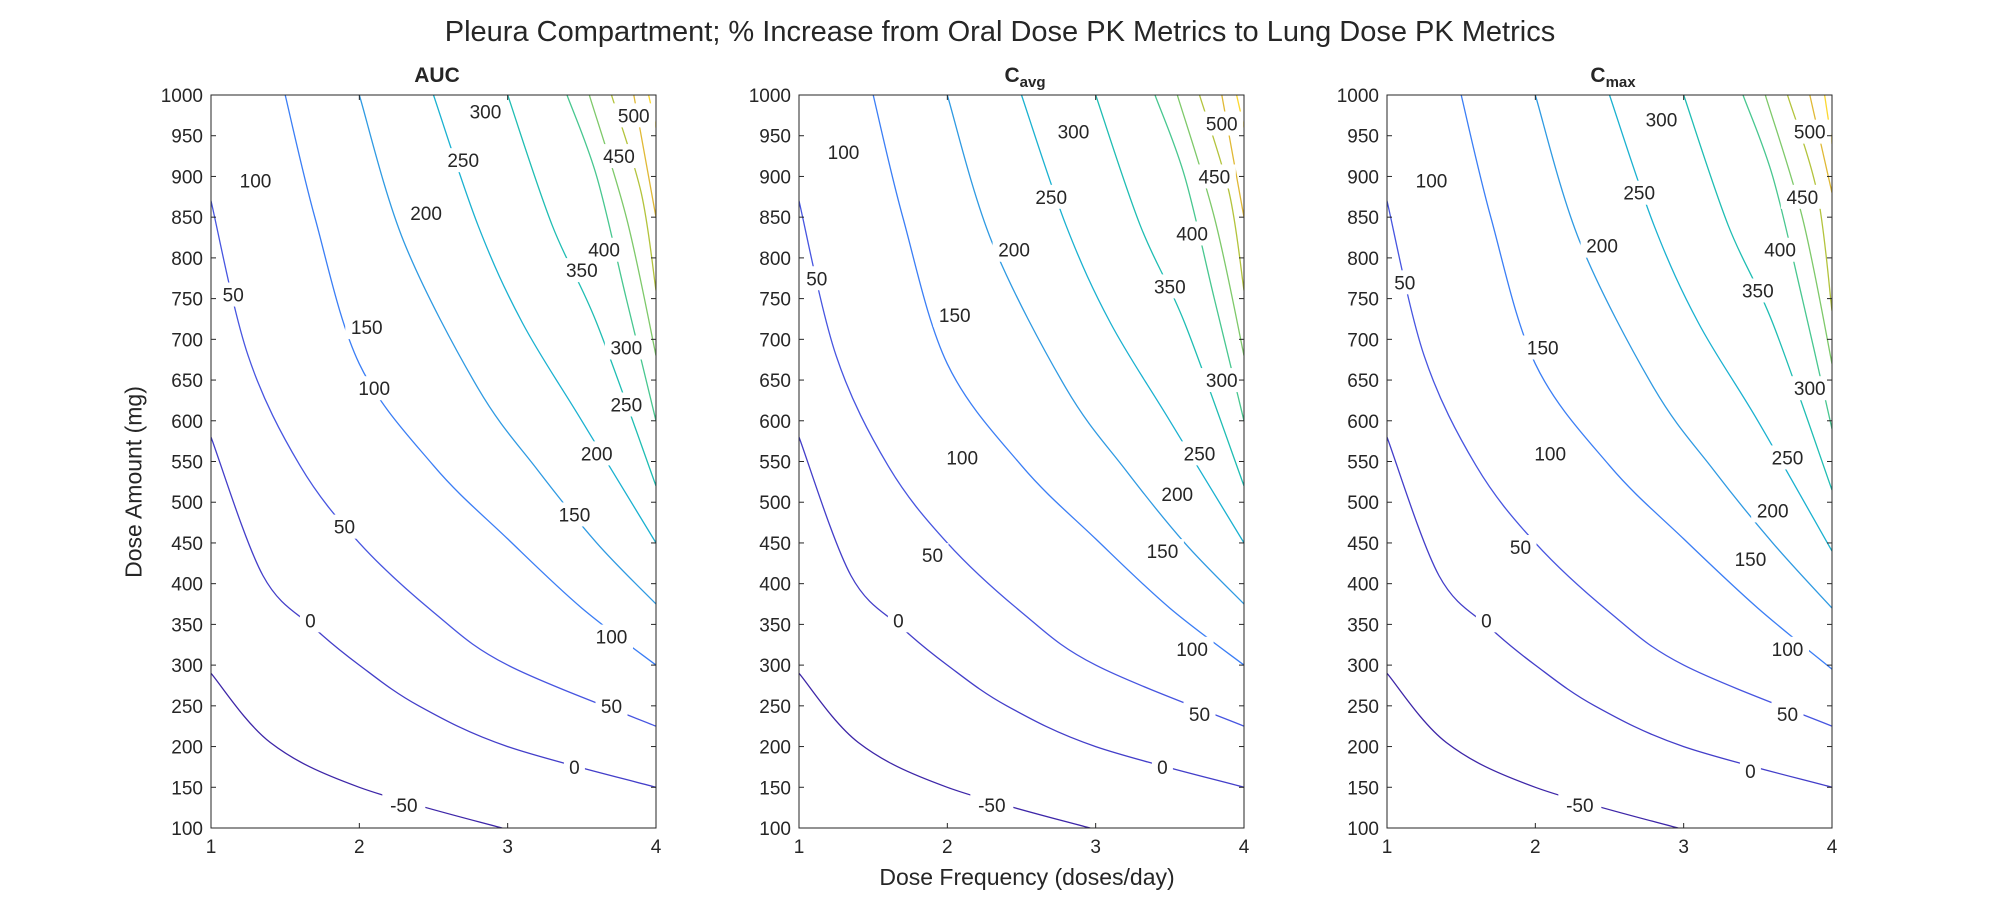 This screenshot has height=918, width=2000. I want to click on y-tick-label-cavg-400: 400, so click(775, 585).